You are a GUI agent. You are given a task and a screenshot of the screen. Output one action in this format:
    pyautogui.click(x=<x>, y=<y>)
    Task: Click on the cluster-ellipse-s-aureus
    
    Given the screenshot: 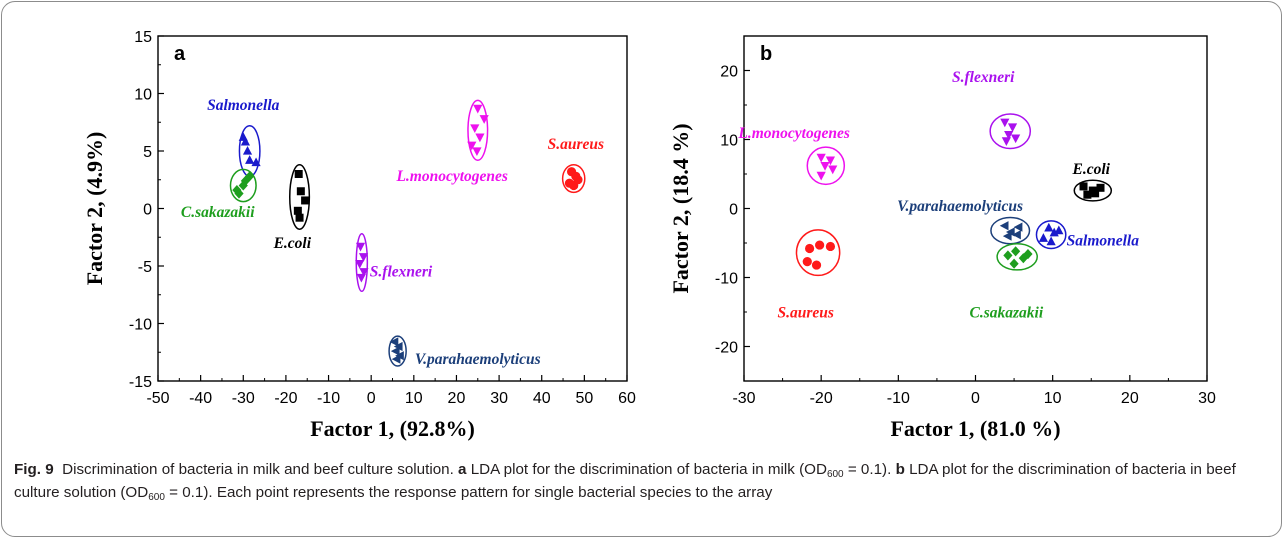 What is the action you would take?
    pyautogui.click(x=573, y=179)
    